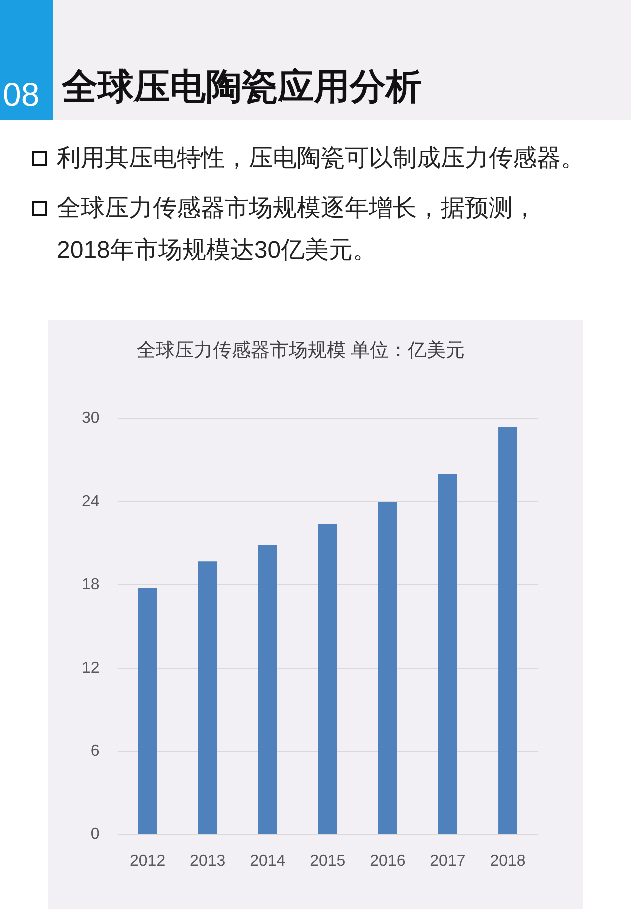  I want to click on y-tick-label: 0, so click(95, 835).